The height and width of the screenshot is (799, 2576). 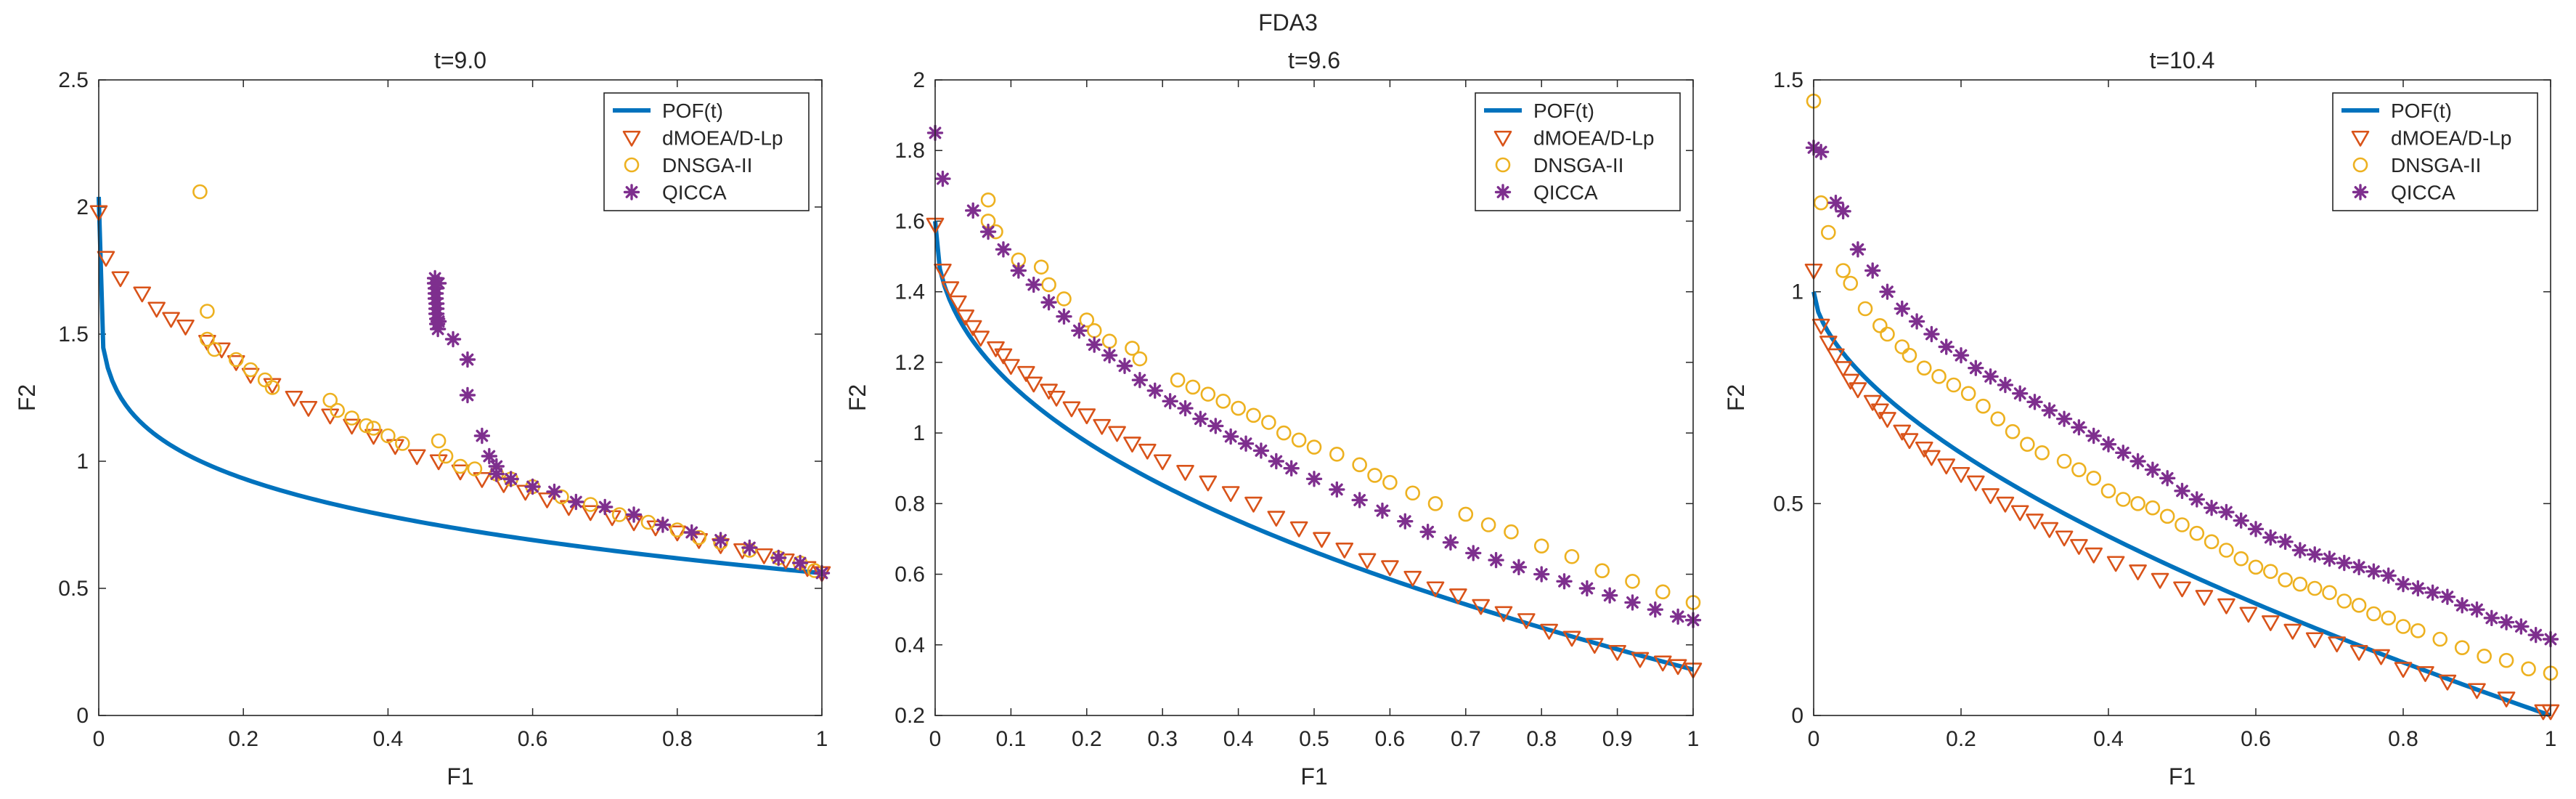 What do you see at coordinates (82, 207) in the screenshot?
I see `y-tick-label: 2` at bounding box center [82, 207].